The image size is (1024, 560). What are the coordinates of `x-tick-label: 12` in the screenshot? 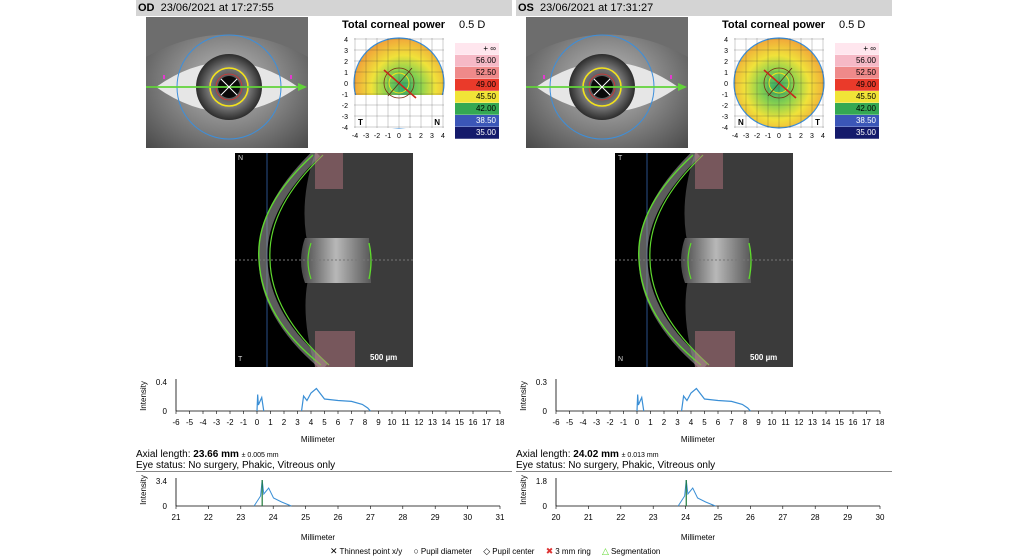 It's located at (419, 422).